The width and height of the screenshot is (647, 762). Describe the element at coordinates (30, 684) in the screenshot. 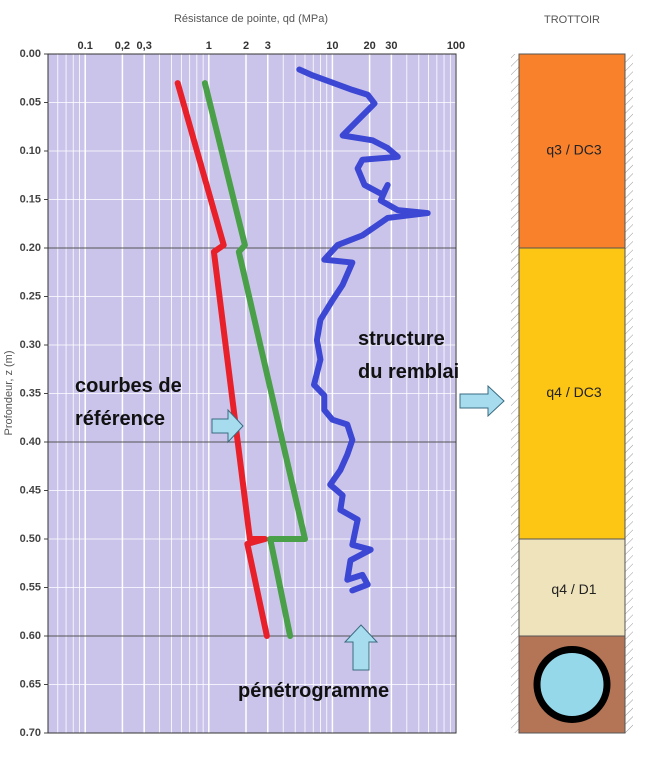

I see `y-tick-label: 0.65` at that location.